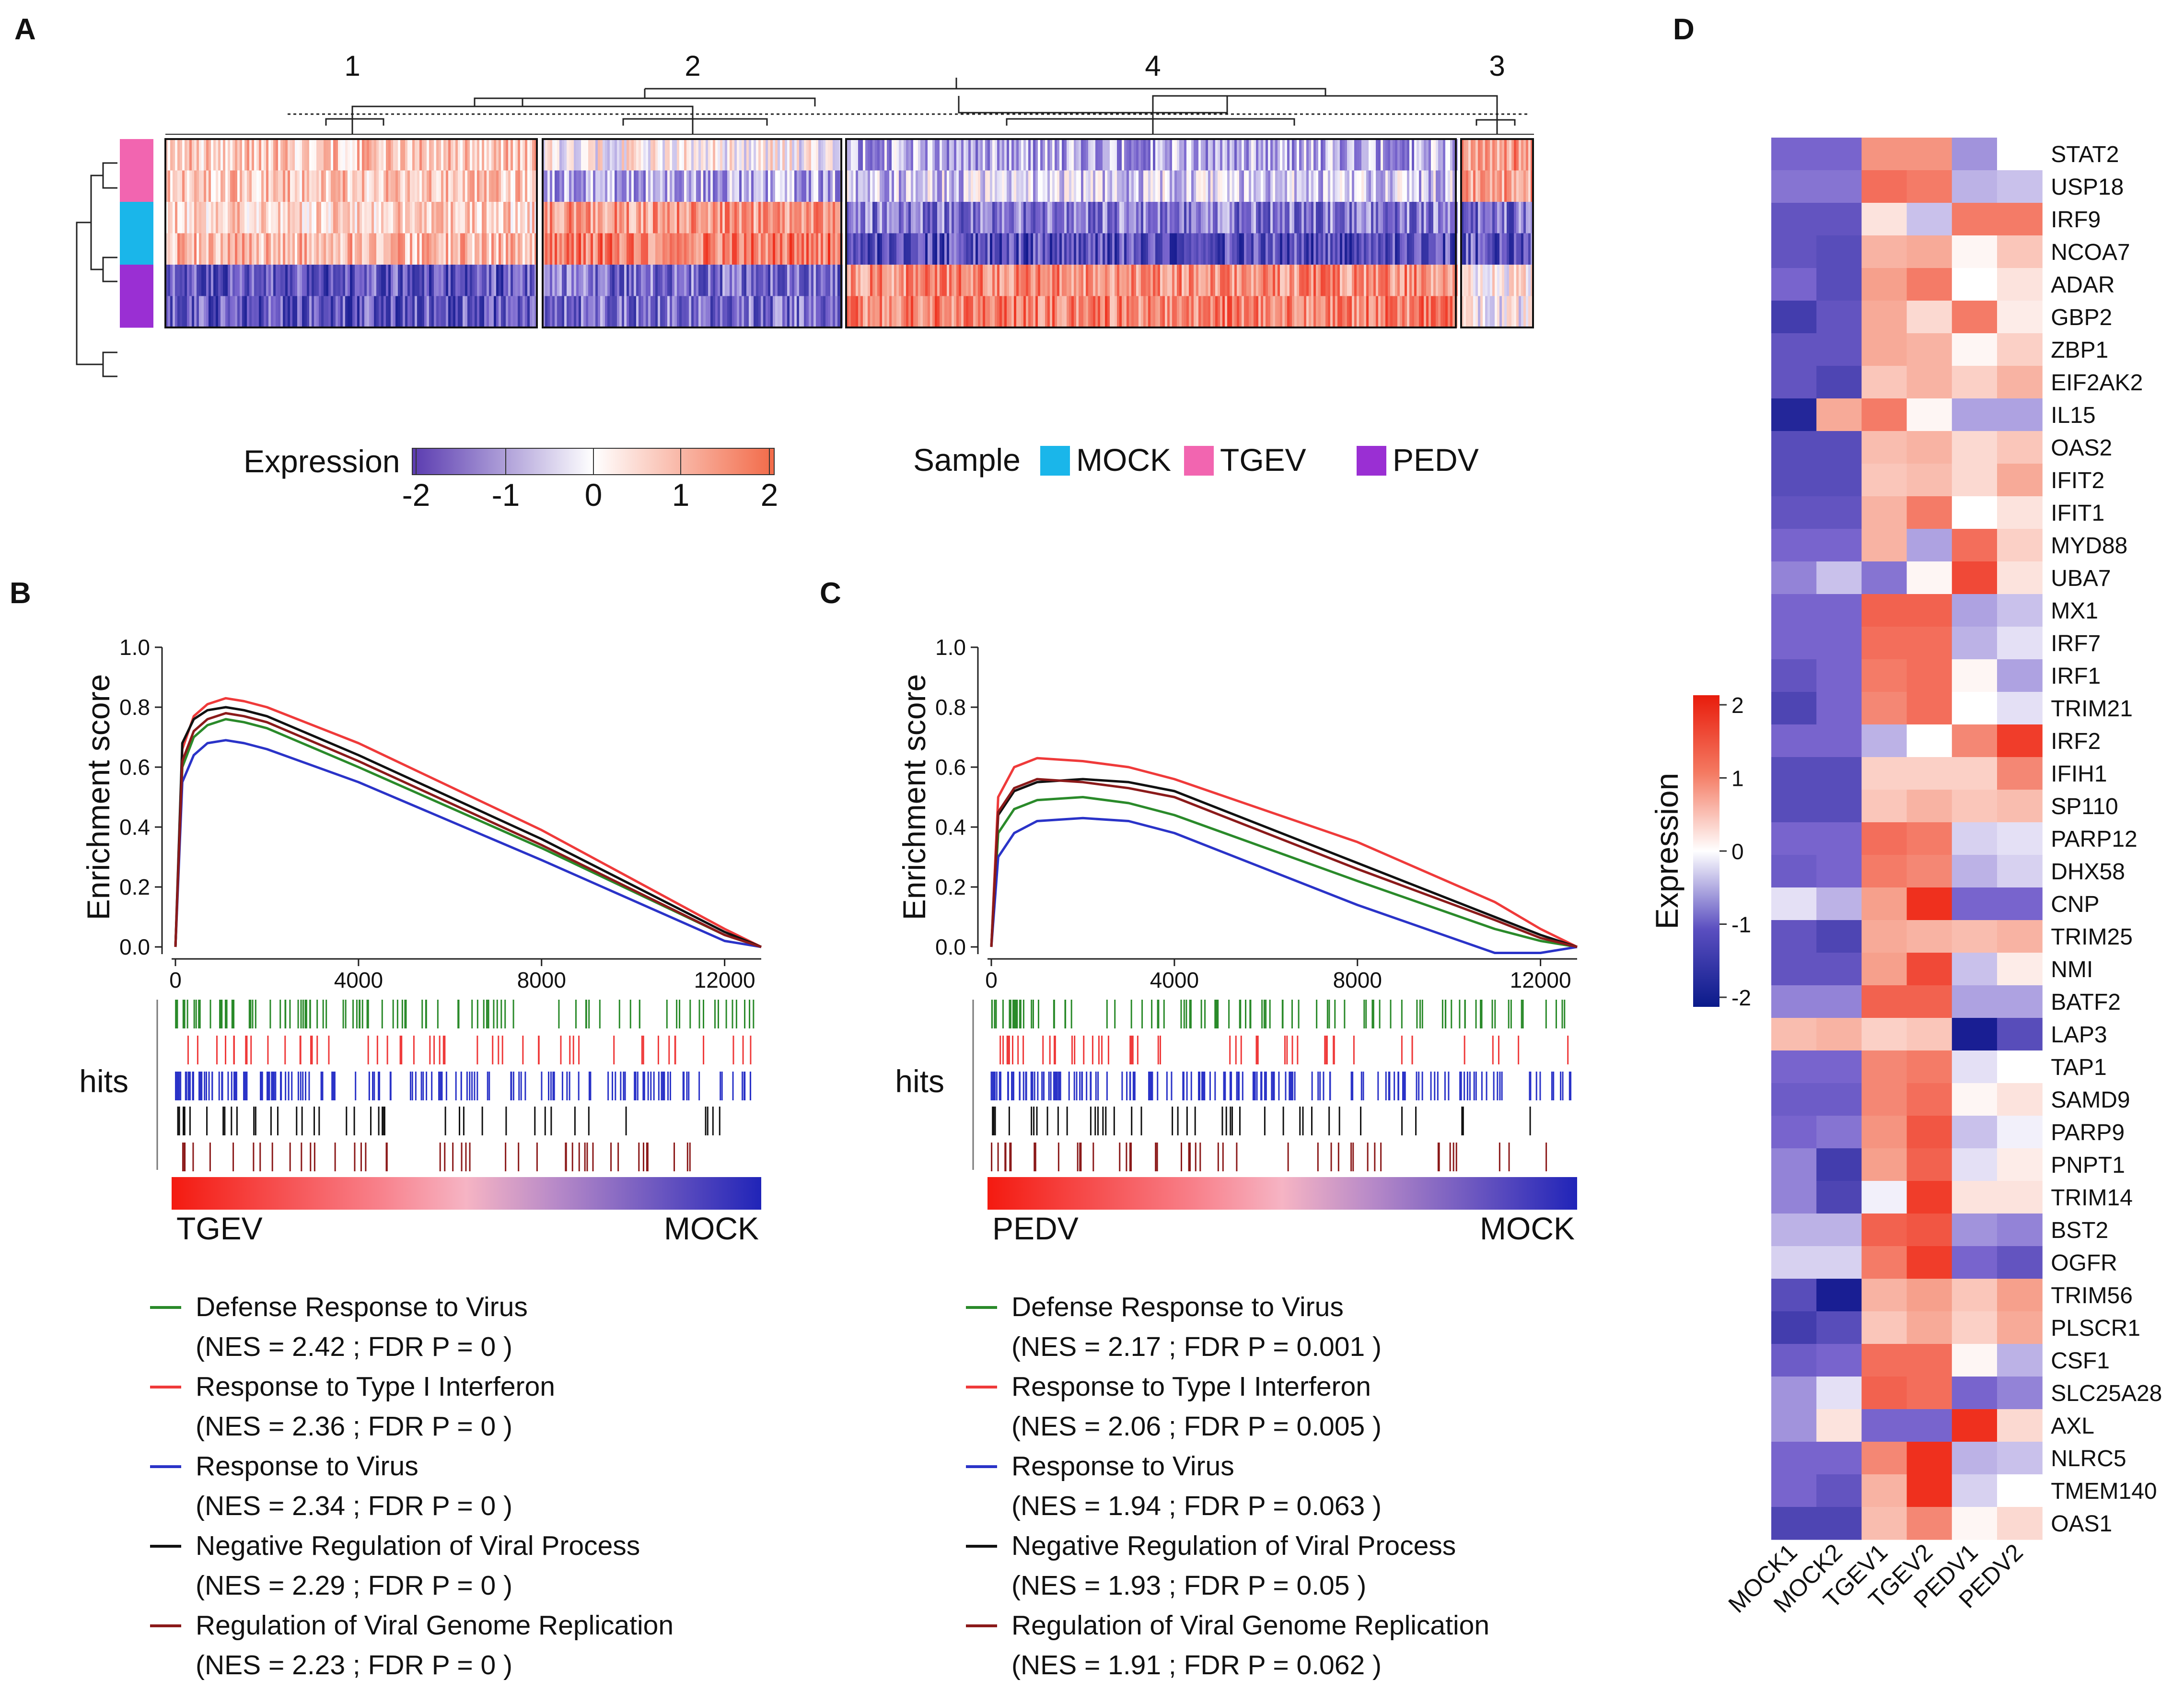  Describe the element at coordinates (2072, 969) in the screenshot. I see `gene-label: NMI` at that location.